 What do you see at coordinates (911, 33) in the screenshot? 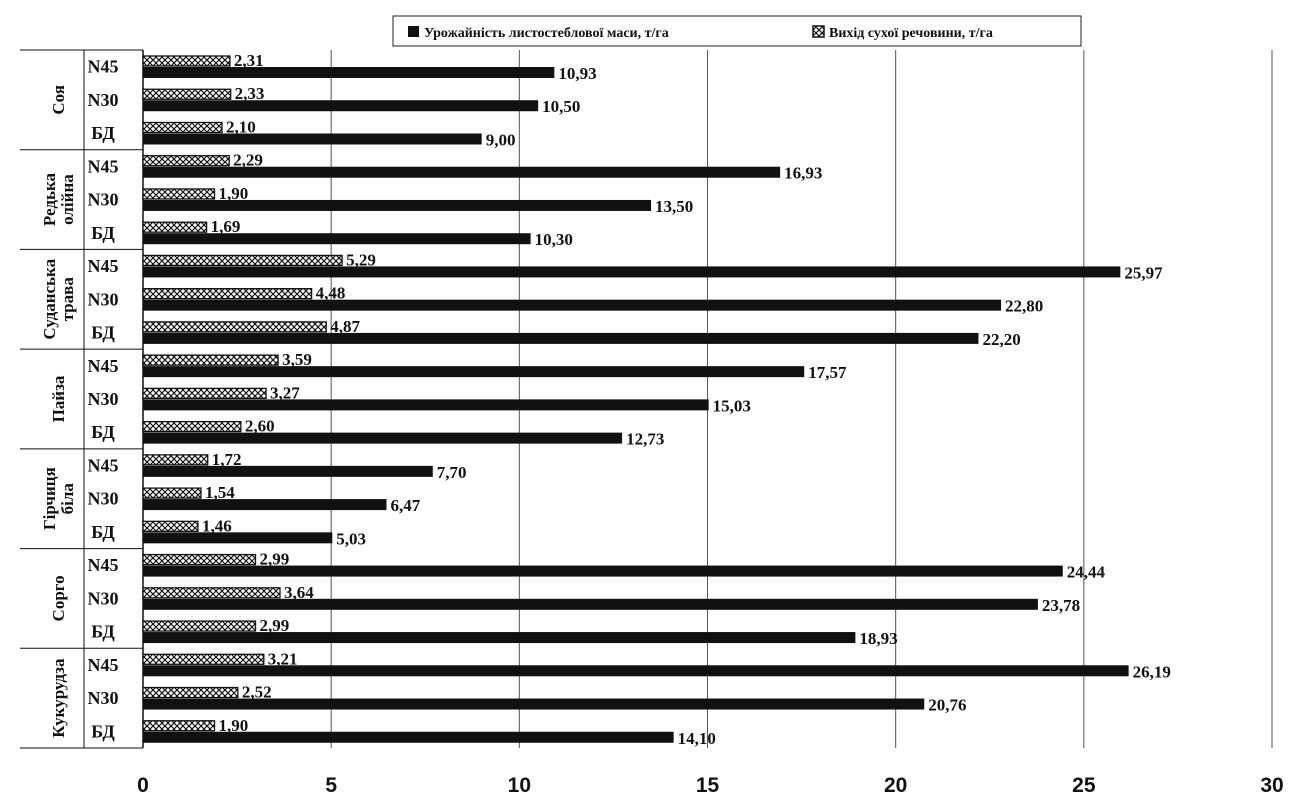
I see `legend-label-dry: Вихід сухої речовини, т/га` at bounding box center [911, 33].